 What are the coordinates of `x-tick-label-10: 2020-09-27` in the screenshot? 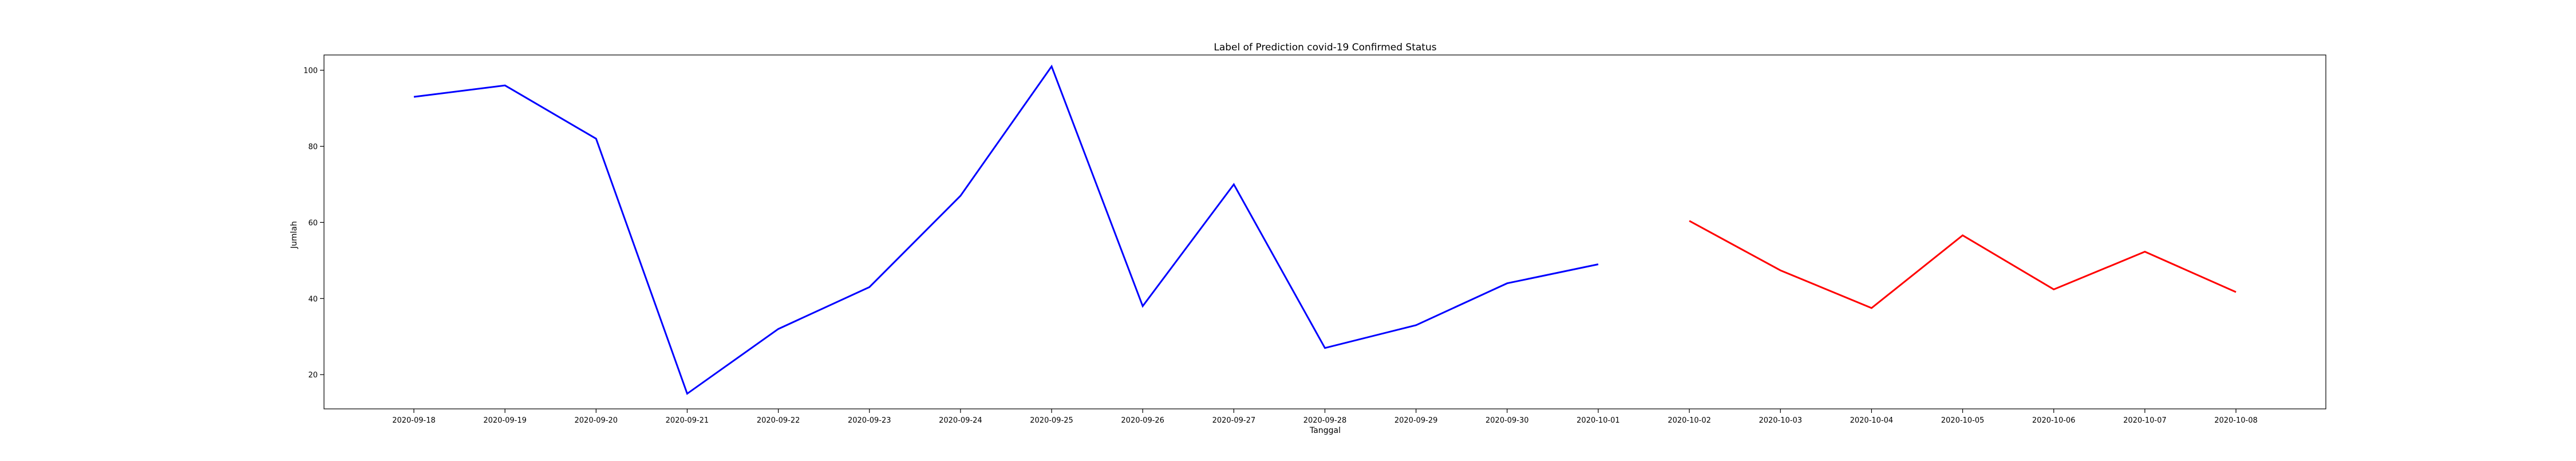 It's located at (1234, 420).